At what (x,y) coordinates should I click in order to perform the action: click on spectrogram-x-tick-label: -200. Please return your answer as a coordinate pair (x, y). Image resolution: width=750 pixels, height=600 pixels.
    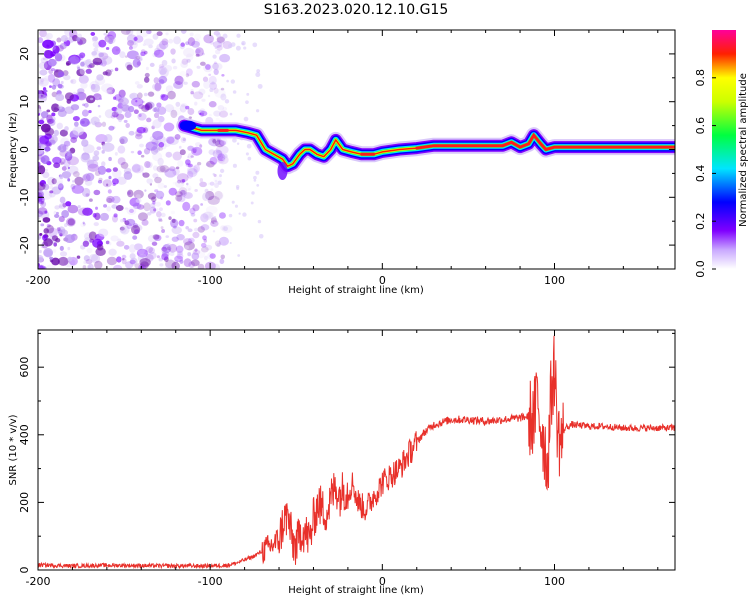
    Looking at the image, I should click on (38, 280).